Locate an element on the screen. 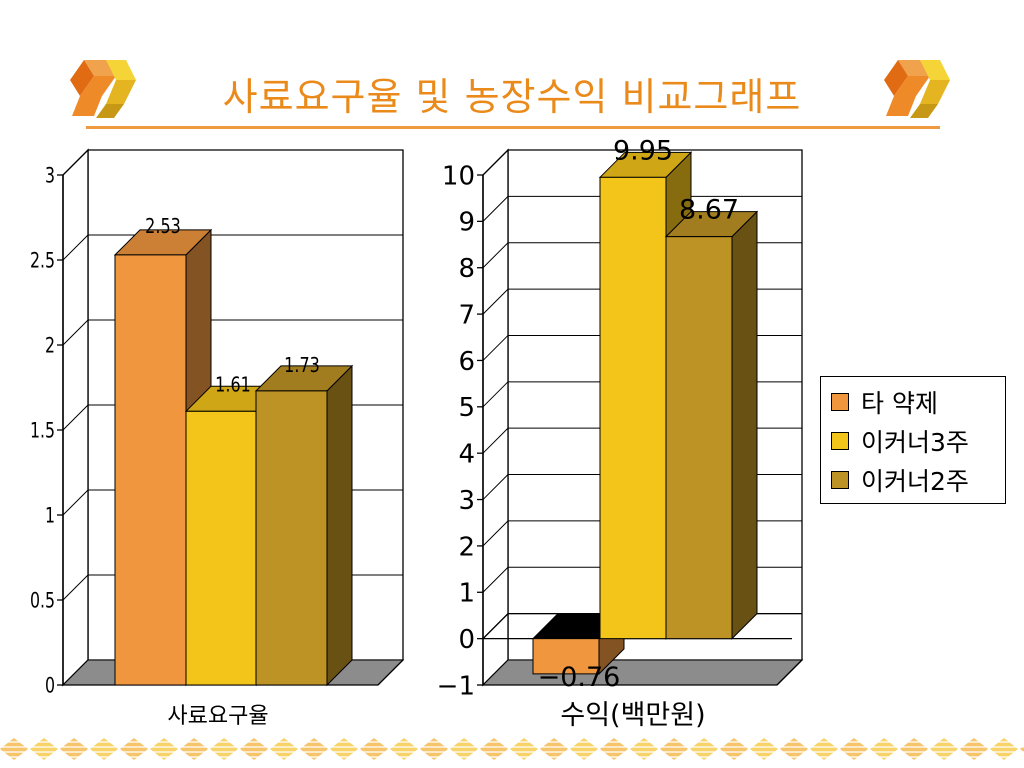 This screenshot has width=1024, height=768. data-label: −0.76 is located at coordinates (579, 677).